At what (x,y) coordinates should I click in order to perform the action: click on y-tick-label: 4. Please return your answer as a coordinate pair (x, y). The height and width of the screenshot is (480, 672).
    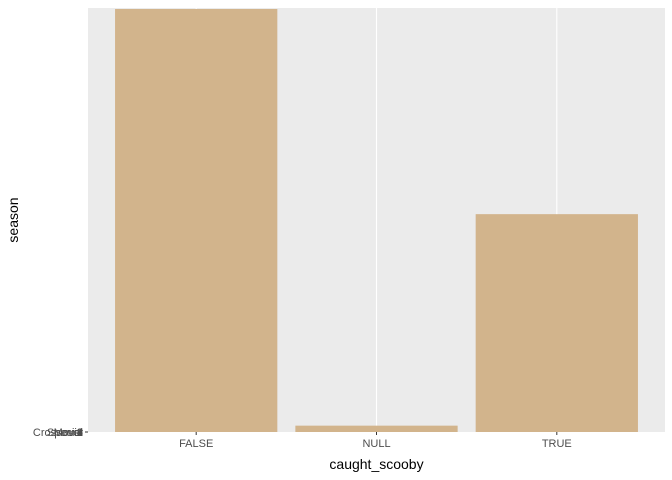
    Looking at the image, I should click on (80, 433).